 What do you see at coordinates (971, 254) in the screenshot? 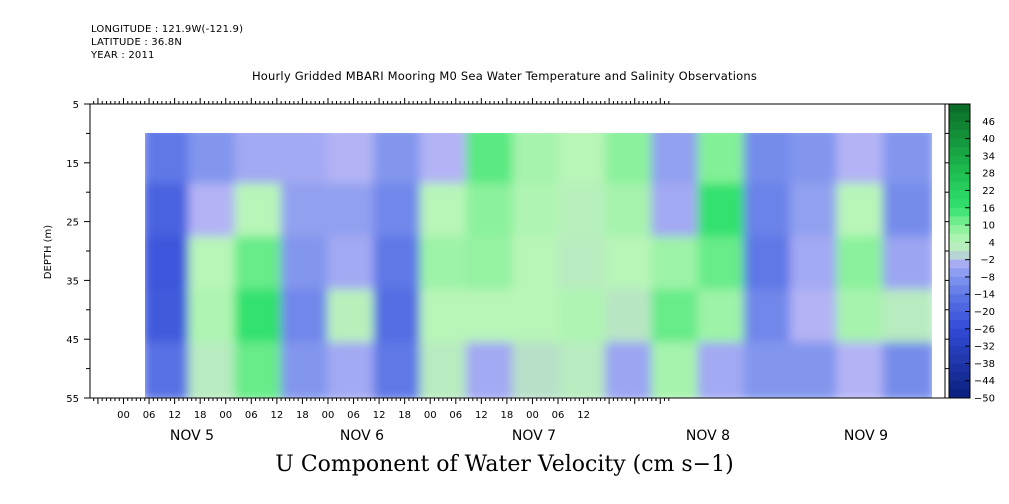
I see `colorbar: 46 40 34 28 22 16 10 4 −2 −8 −14 −20 −26 −32 −38 −44 −50` at bounding box center [971, 254].